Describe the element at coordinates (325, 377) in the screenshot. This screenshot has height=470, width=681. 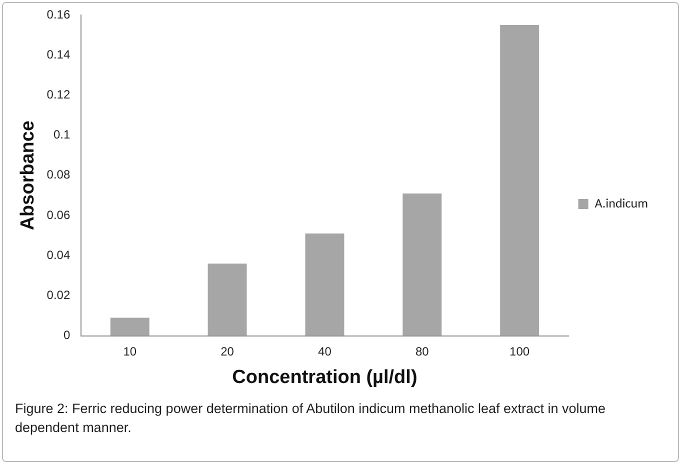
I see `x-axis-title: Concentration (µl/dl)` at that location.